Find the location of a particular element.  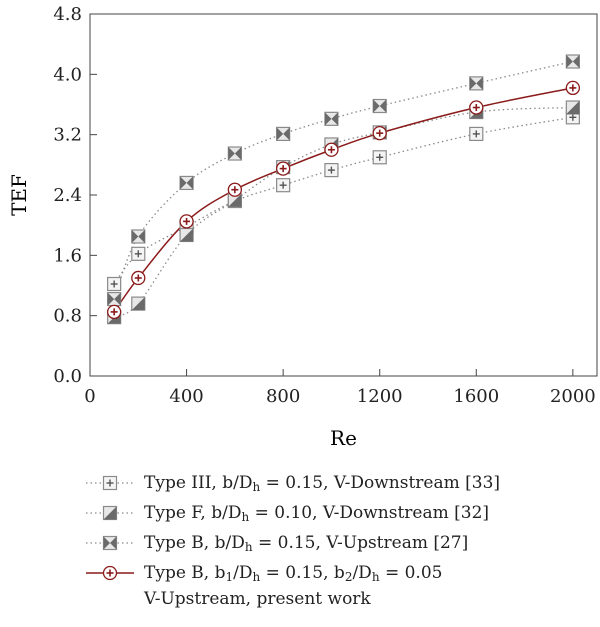

x-tick-label: 1200 is located at coordinates (380, 396).